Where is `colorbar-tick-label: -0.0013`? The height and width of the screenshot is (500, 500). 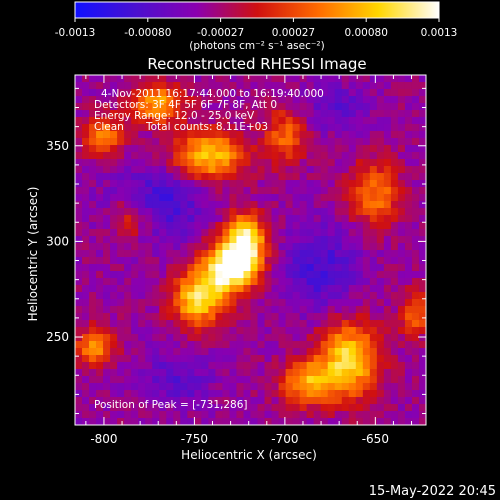 colorbar-tick-label: -0.0013 is located at coordinates (75, 33).